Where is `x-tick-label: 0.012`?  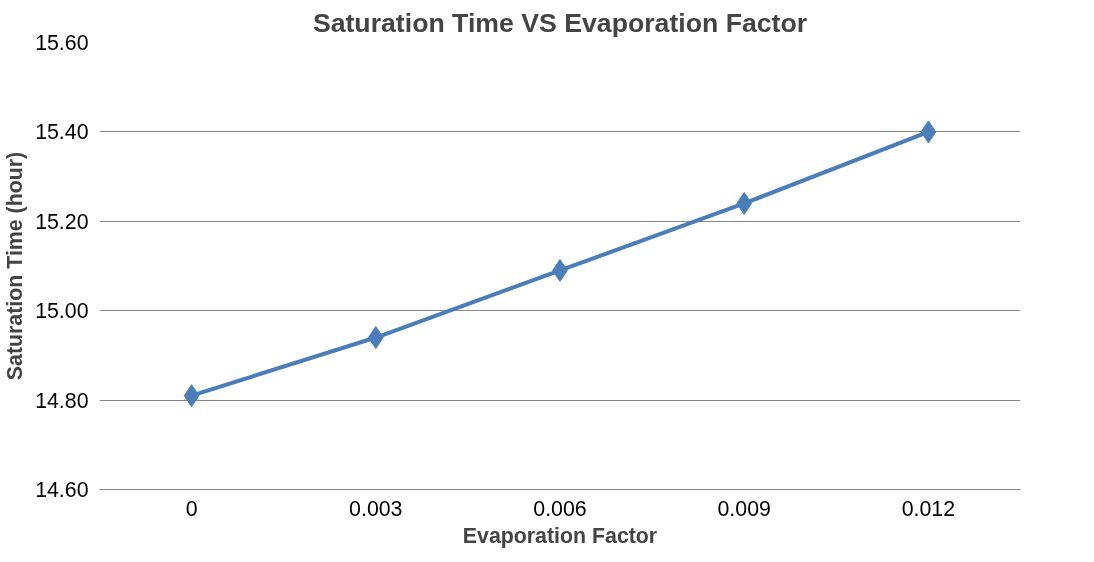 x-tick-label: 0.012 is located at coordinates (928, 508).